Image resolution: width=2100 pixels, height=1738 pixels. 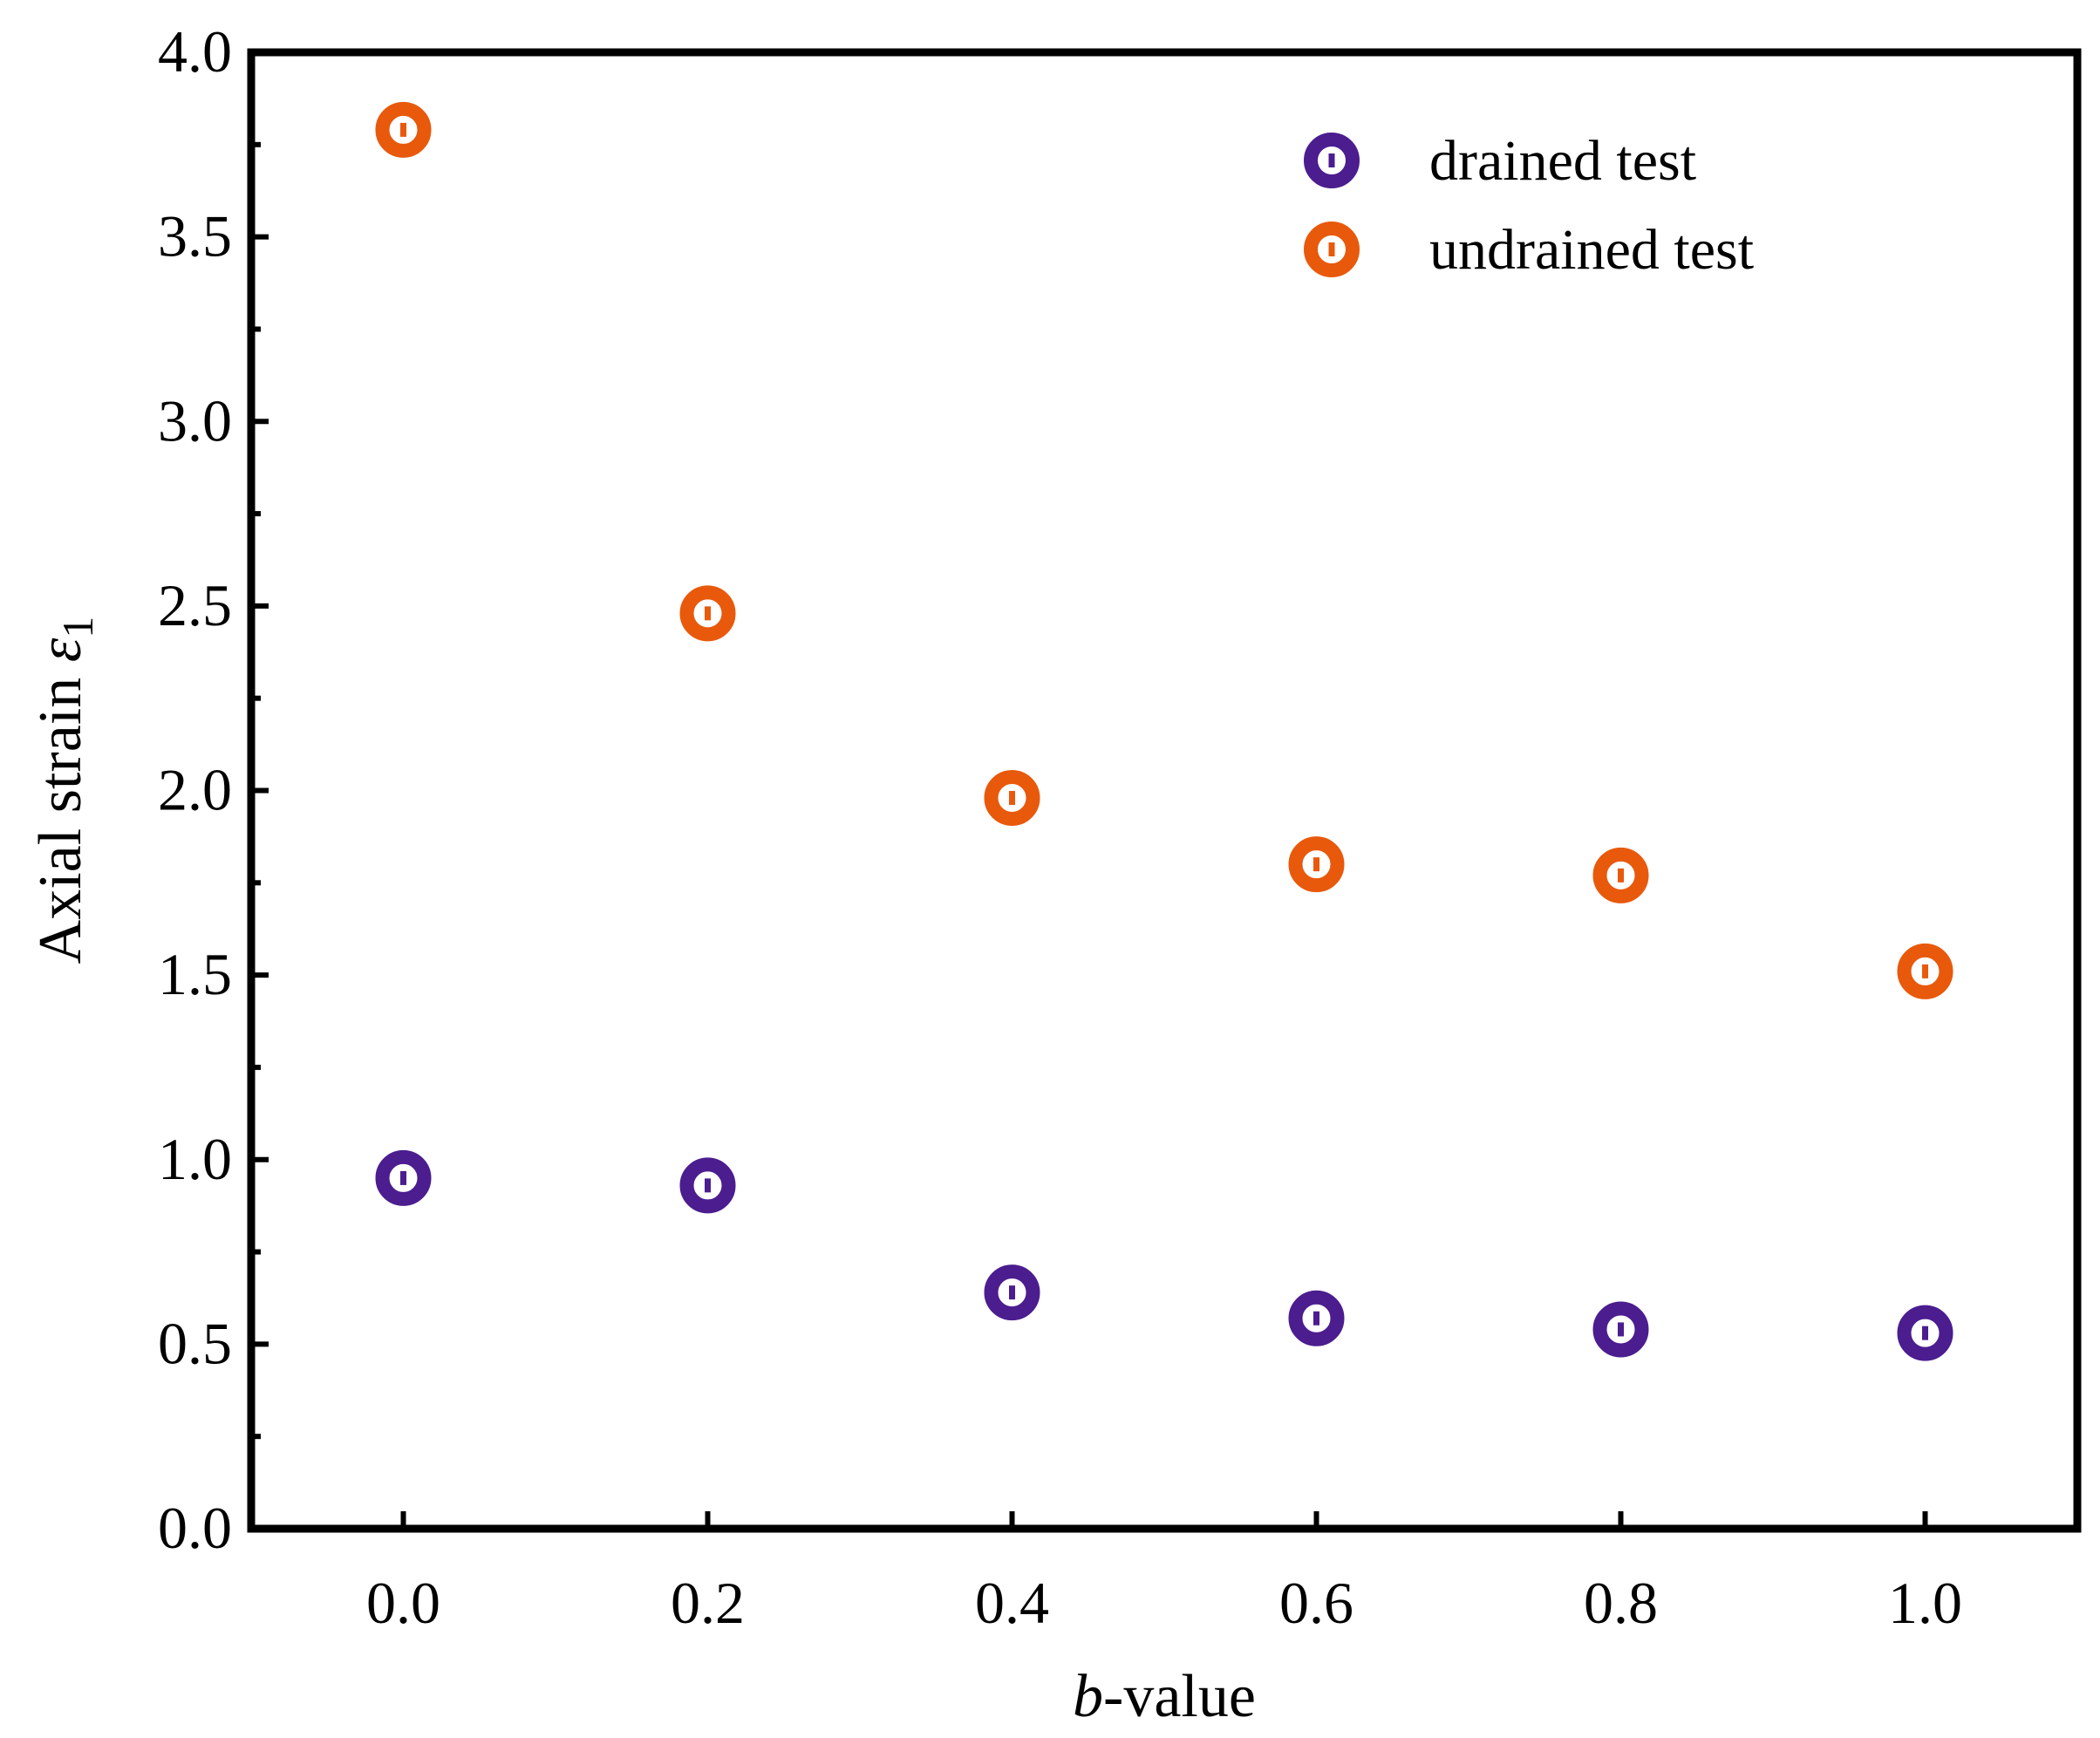 I want to click on legend-marker-drained, so click(x=1332, y=160).